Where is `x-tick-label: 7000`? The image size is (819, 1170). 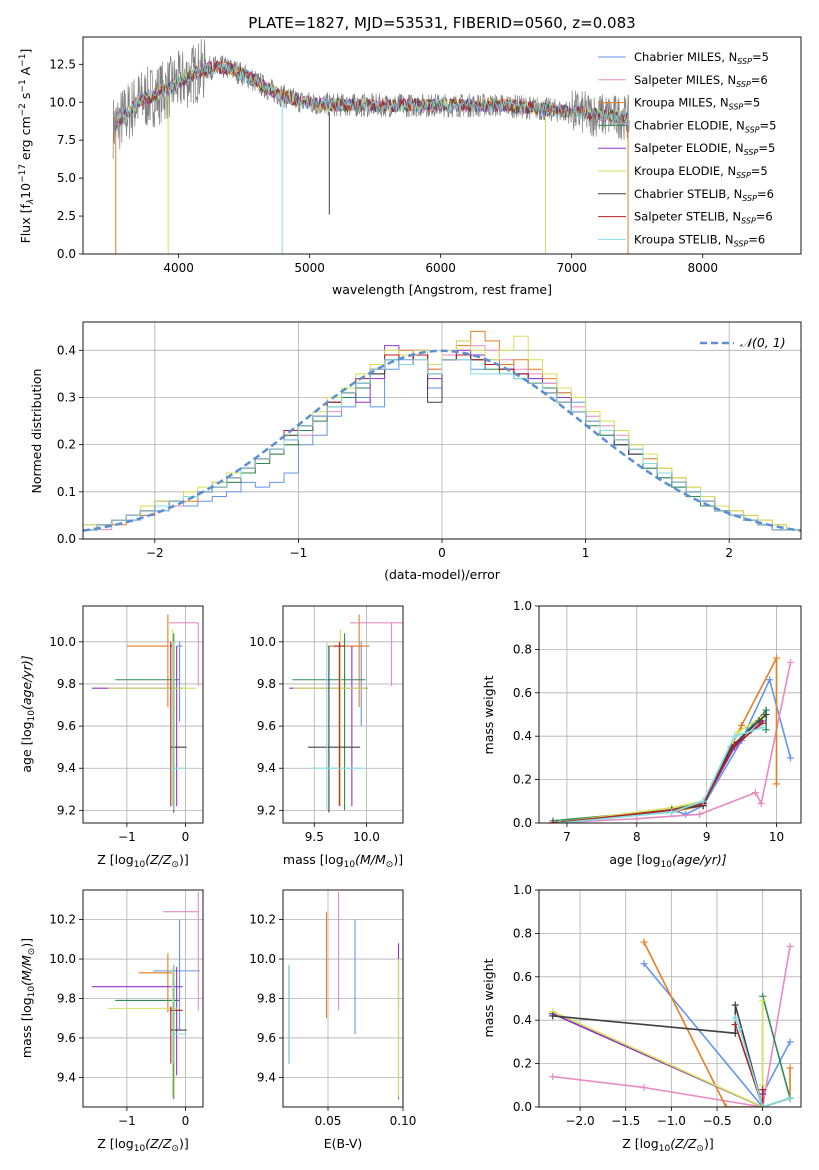
x-tick-label: 7000 is located at coordinates (571, 268).